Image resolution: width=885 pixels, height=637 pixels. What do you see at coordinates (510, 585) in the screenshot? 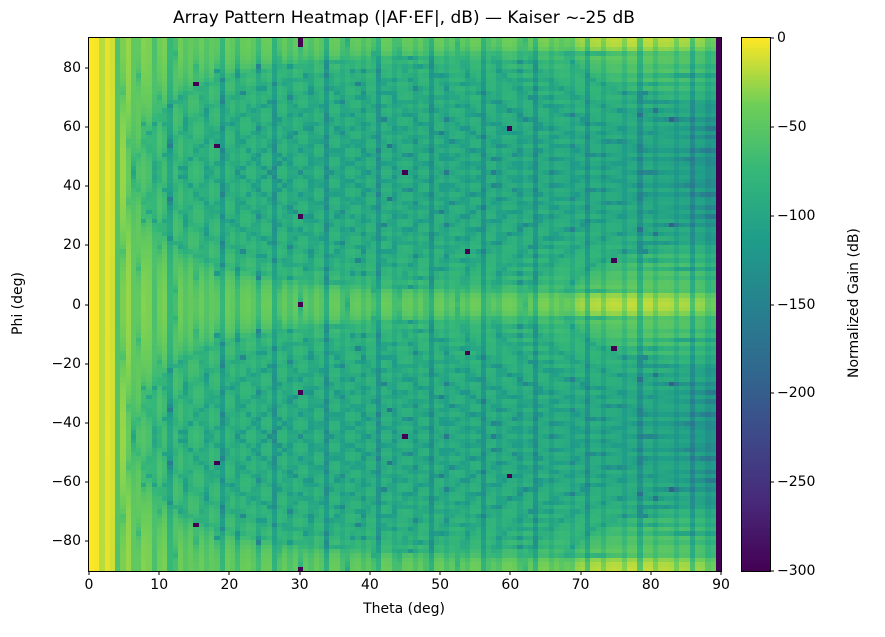
I see `x-axis-tick-label: 60` at bounding box center [510, 585].